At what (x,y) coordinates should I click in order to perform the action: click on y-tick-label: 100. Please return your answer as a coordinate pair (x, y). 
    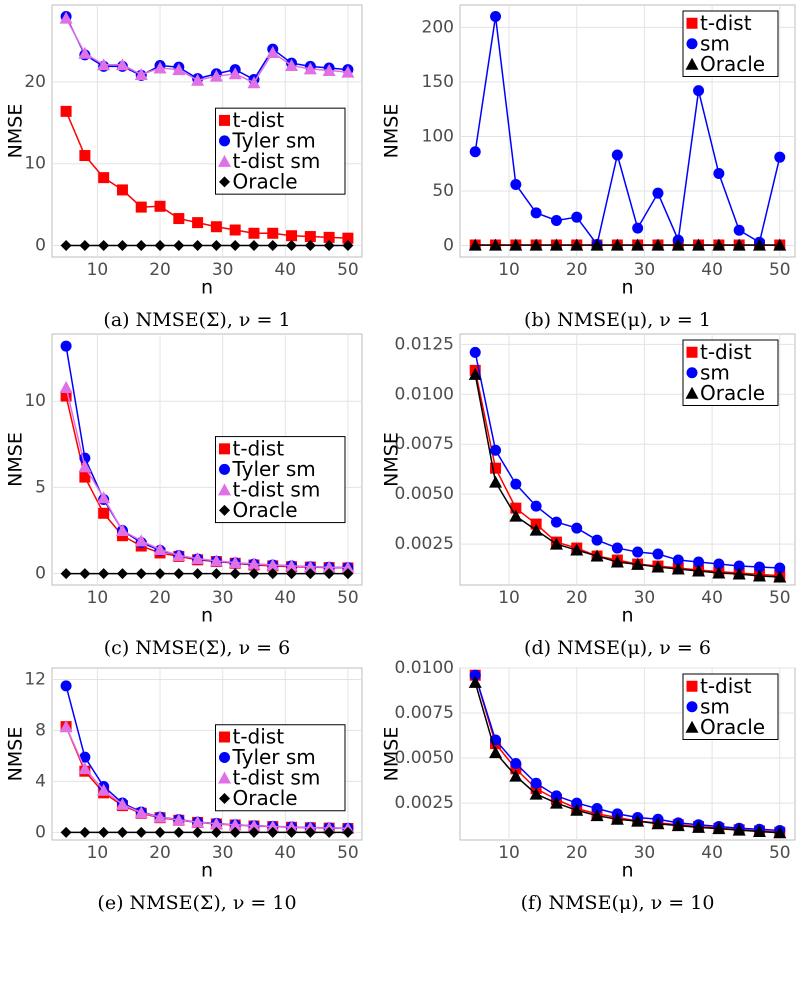
    Looking at the image, I should click on (438, 136).